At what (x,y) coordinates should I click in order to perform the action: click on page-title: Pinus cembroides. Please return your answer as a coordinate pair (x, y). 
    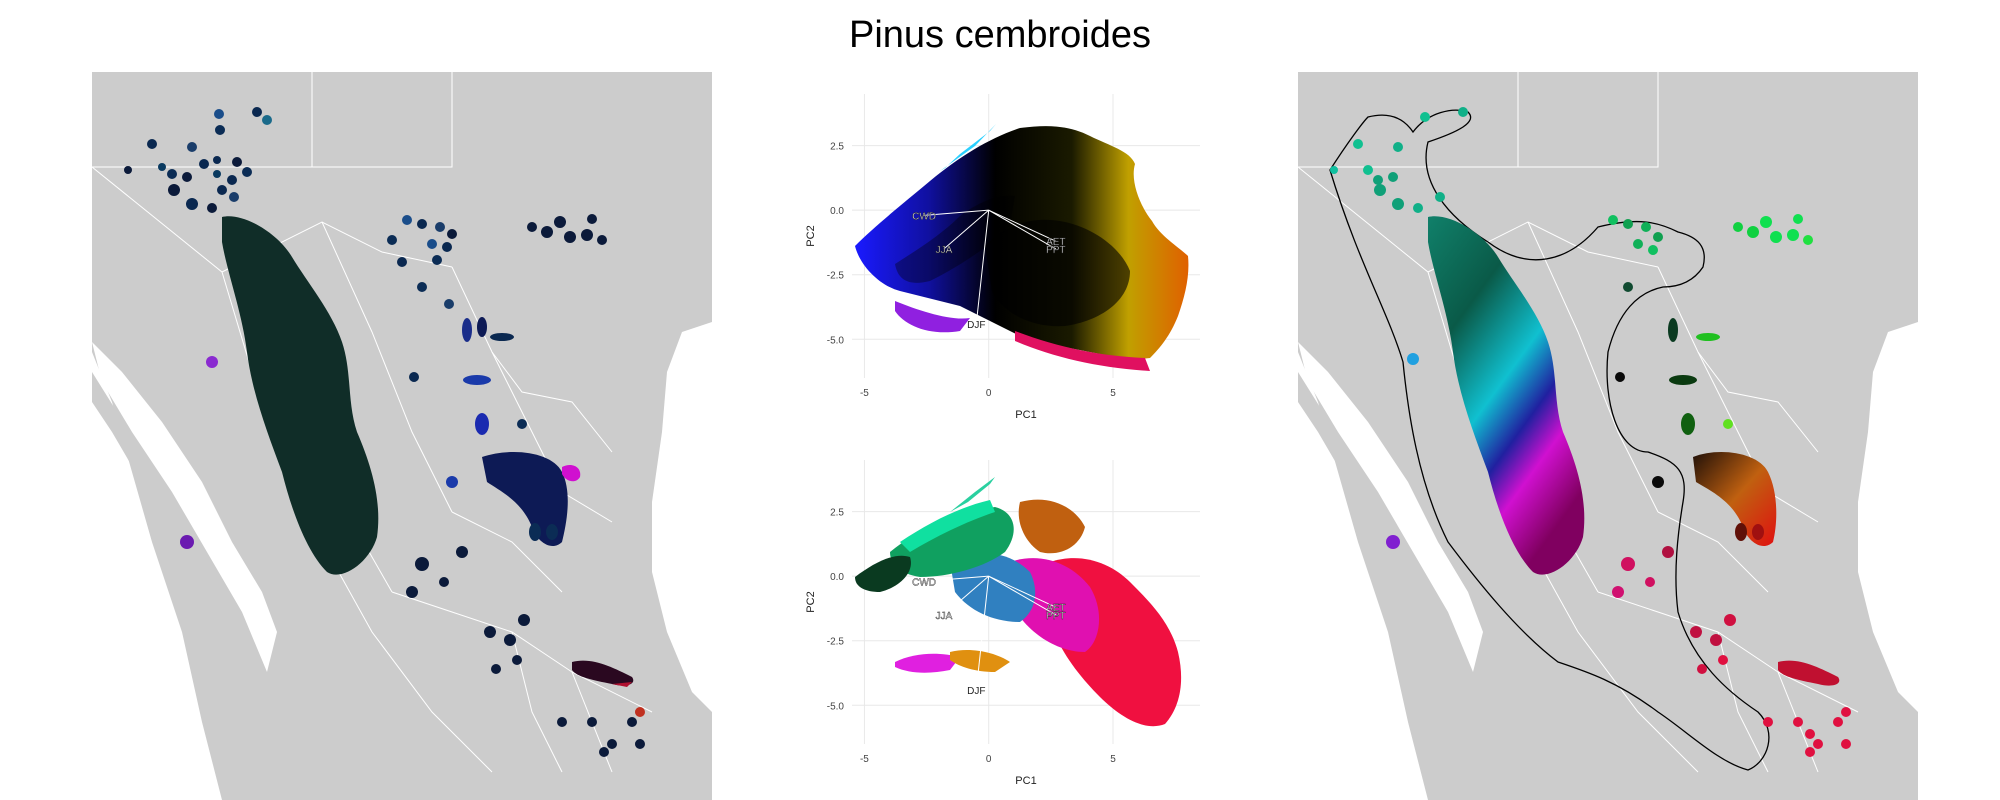
    Looking at the image, I should click on (1000, 35).